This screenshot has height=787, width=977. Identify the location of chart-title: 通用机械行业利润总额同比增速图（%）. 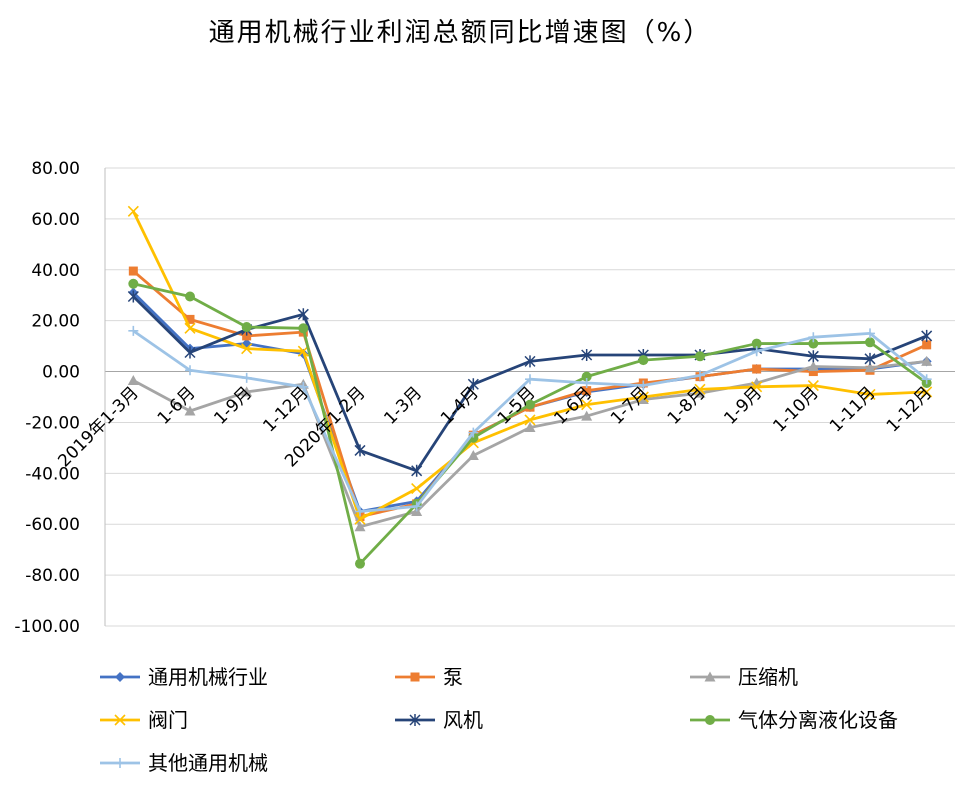
(460, 33).